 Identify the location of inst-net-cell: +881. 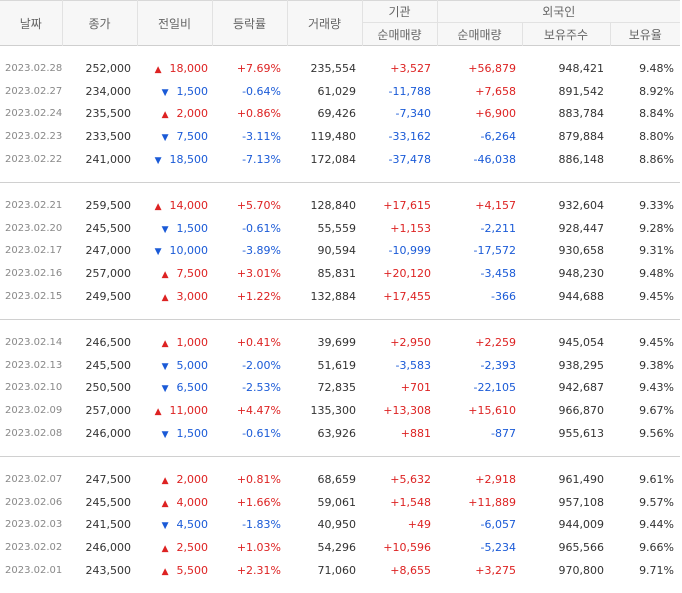
(415, 434).